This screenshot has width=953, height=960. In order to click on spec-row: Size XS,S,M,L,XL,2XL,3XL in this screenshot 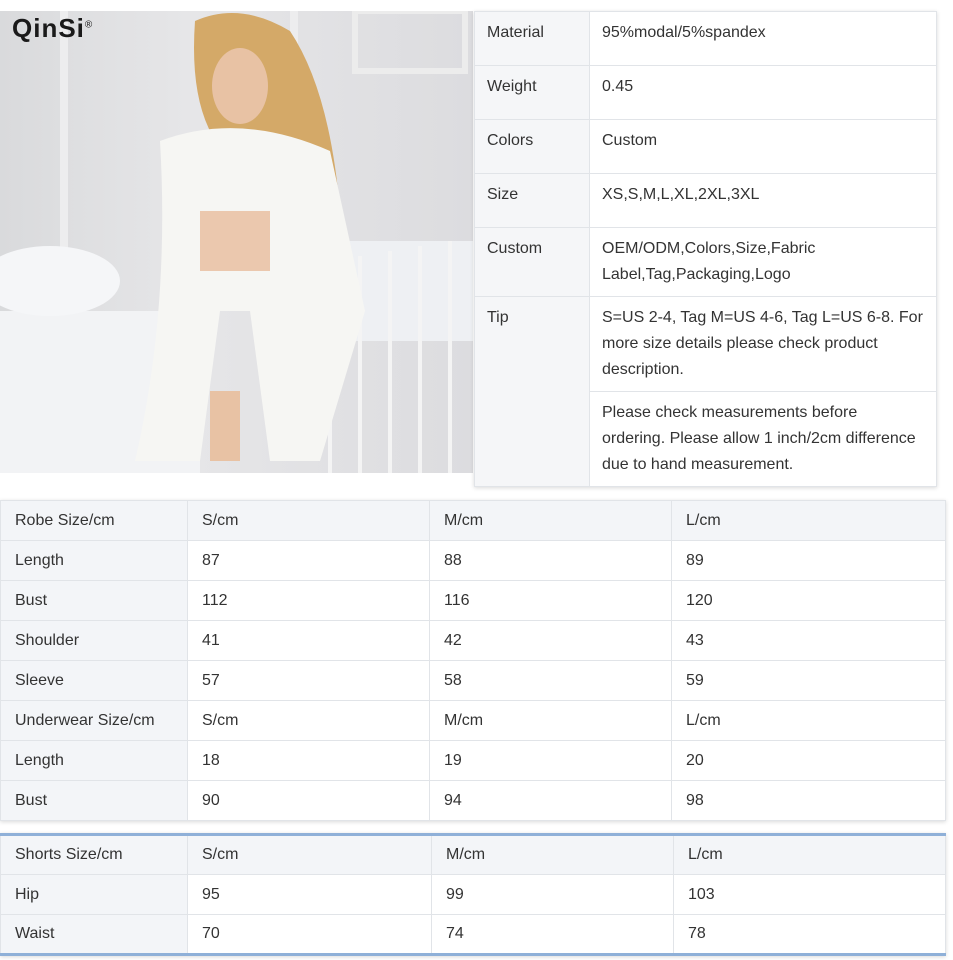, I will do `click(705, 200)`.